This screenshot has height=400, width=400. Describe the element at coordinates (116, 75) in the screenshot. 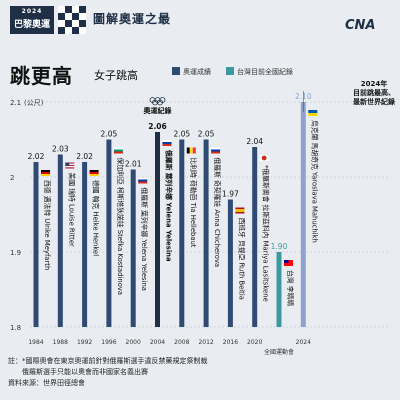

I see `chart-subtitle: 女子跳高` at that location.